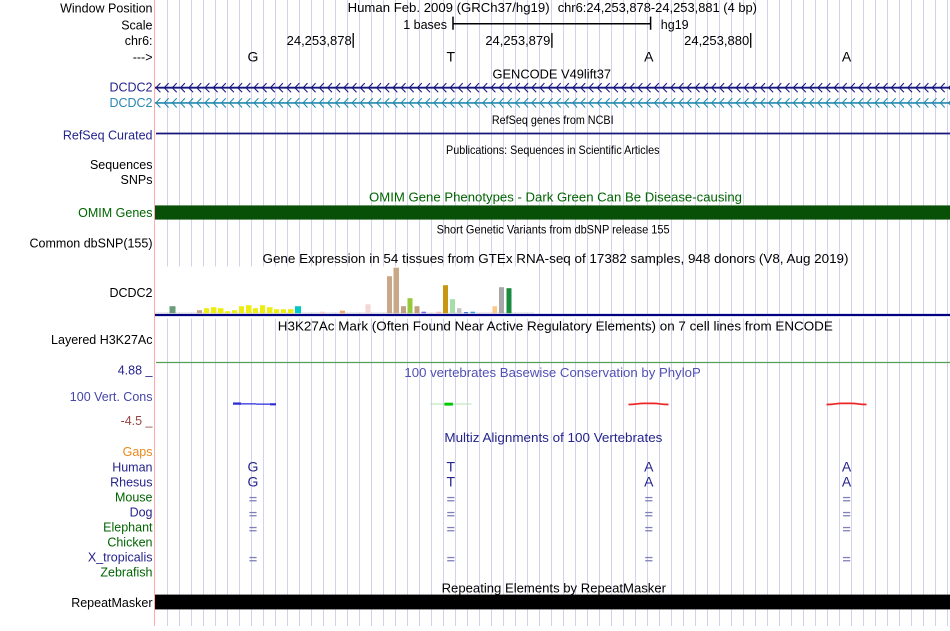  Describe the element at coordinates (553, 120) in the screenshot. I see `svg-text: RefSeq genes from NCBI` at that location.